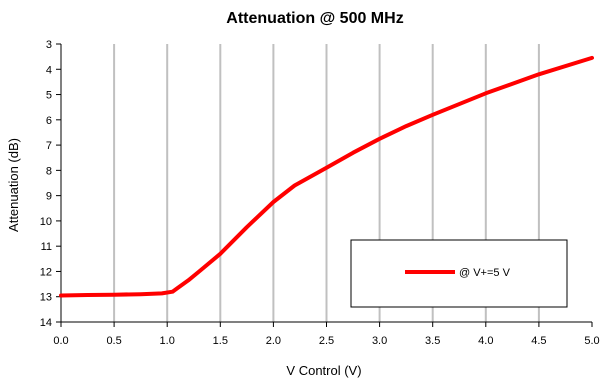 The height and width of the screenshot is (388, 603). Describe the element at coordinates (167, 341) in the screenshot. I see `x-tick-label: 1.0` at that location.